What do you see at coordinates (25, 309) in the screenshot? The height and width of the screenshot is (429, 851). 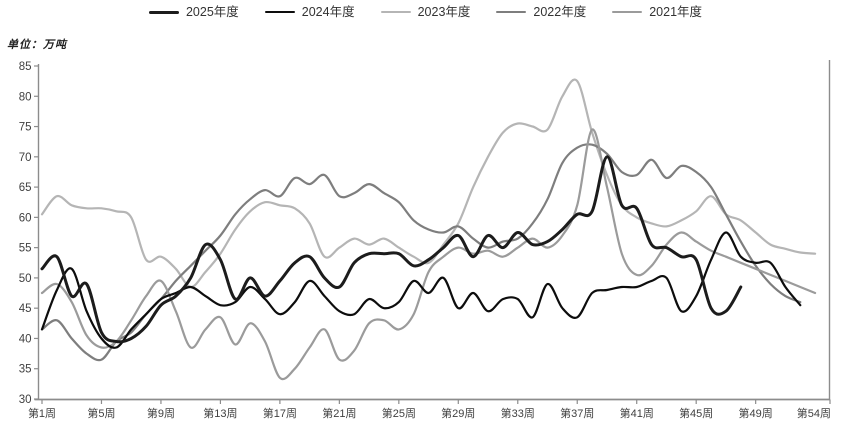 I see `y-tick-label: 45` at bounding box center [25, 309].